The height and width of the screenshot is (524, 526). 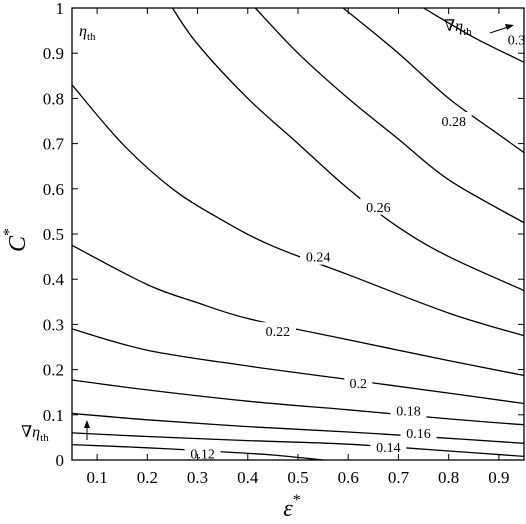 What do you see at coordinates (53, 370) in the screenshot?
I see `y-tick-label: 0.2` at bounding box center [53, 370].